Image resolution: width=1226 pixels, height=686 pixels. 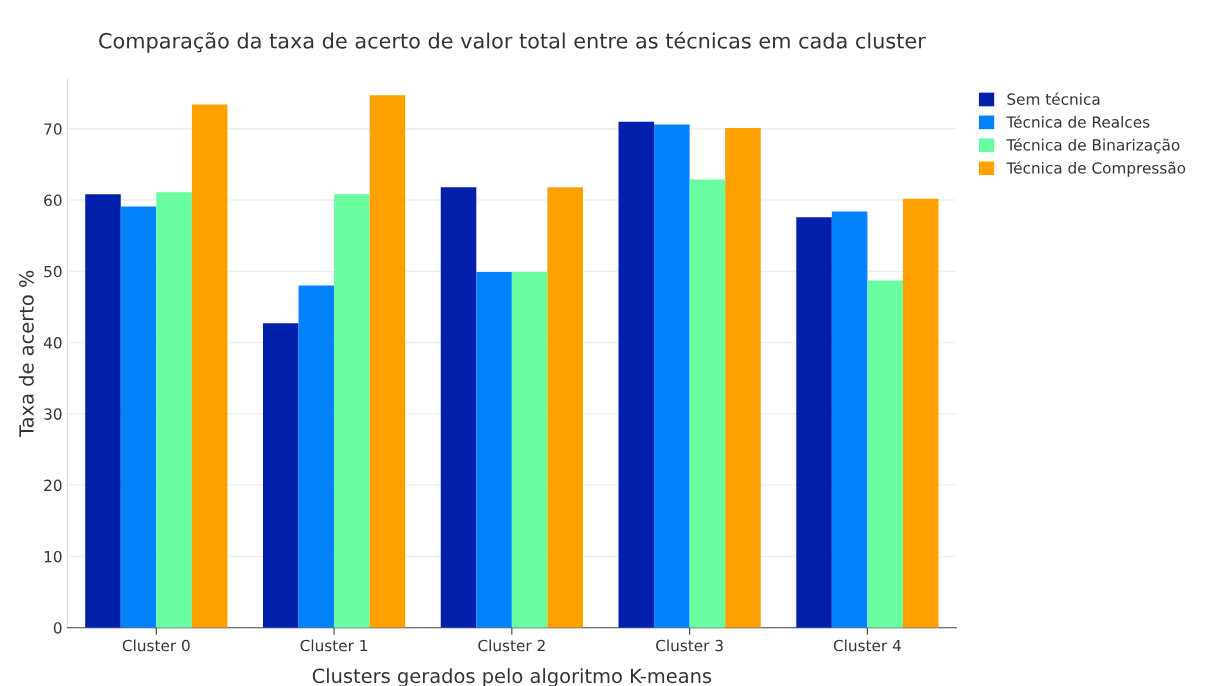 What do you see at coordinates (1078, 121) in the screenshot?
I see `legend-label: Técnica de Realces` at bounding box center [1078, 121].